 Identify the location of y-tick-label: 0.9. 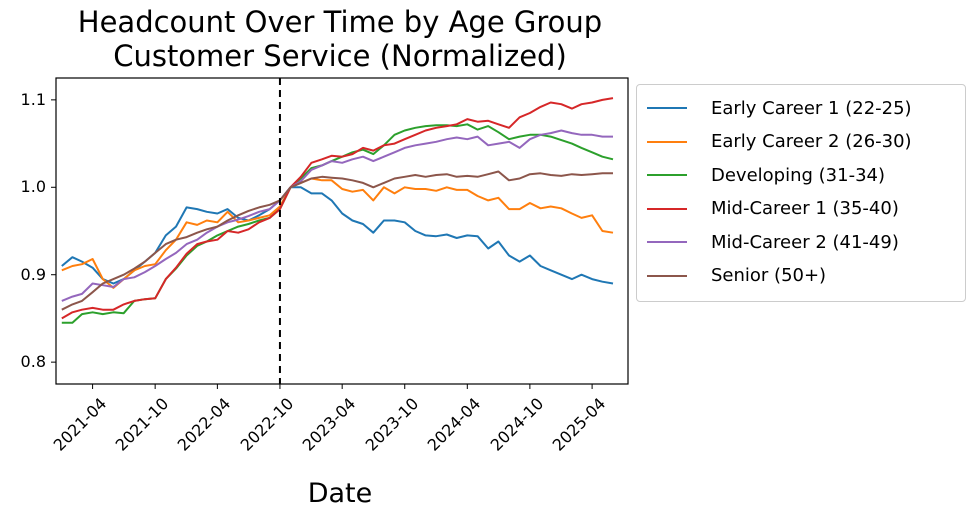
(33, 274).